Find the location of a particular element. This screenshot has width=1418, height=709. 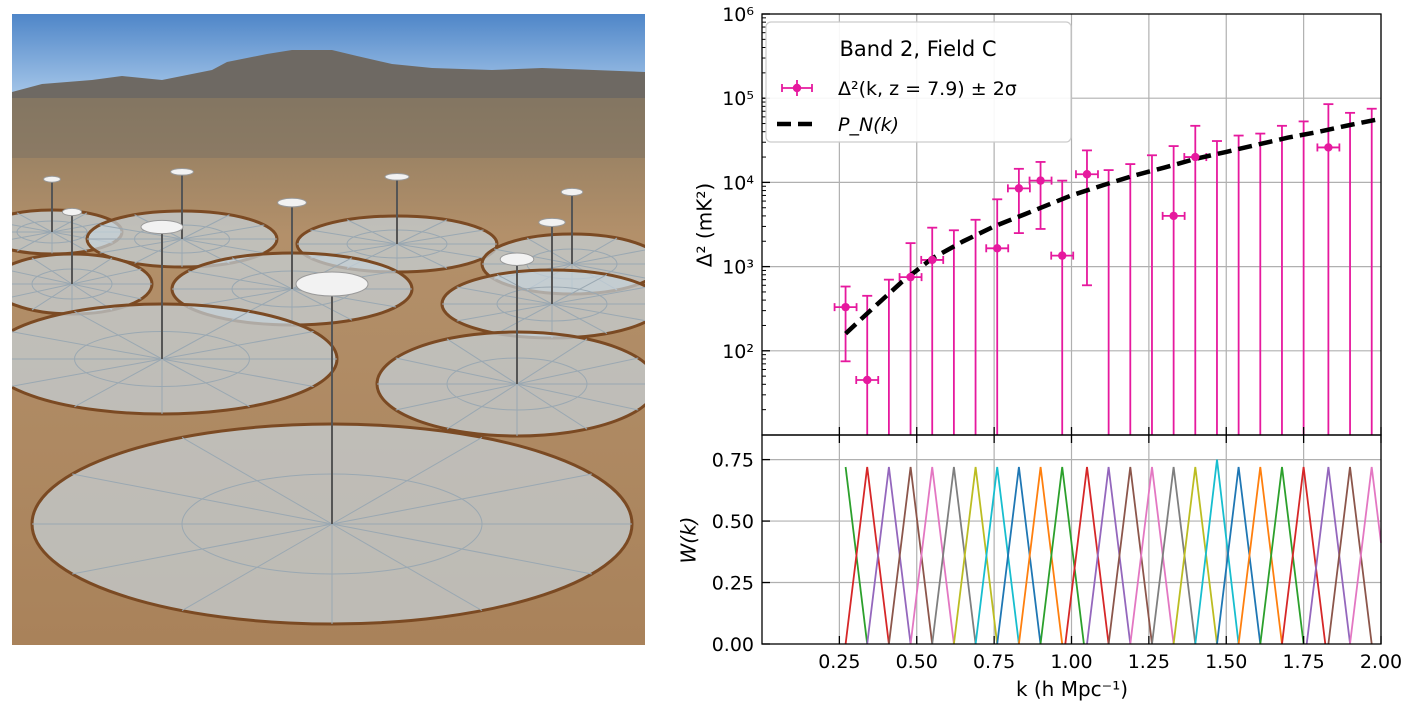

lower-tick-label: 0.25 is located at coordinates (733, 584).